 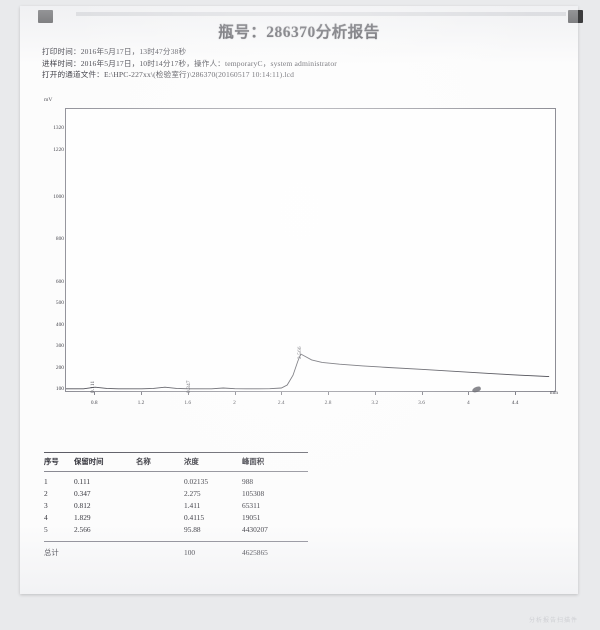 I want to click on y-axis-tick-label: 1000, so click(x=55, y=197).